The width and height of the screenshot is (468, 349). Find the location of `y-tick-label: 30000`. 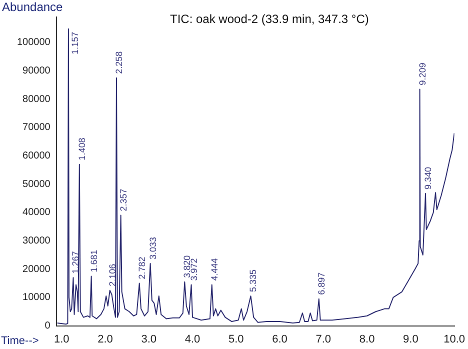

y-tick-label: 30000 is located at coordinates (36, 241).